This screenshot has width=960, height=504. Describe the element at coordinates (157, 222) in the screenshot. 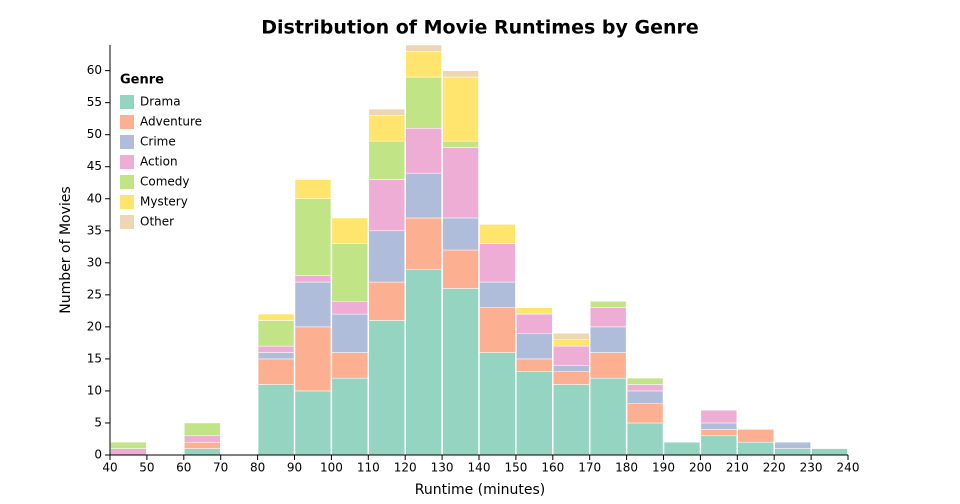

I see `legend-label: Other` at that location.